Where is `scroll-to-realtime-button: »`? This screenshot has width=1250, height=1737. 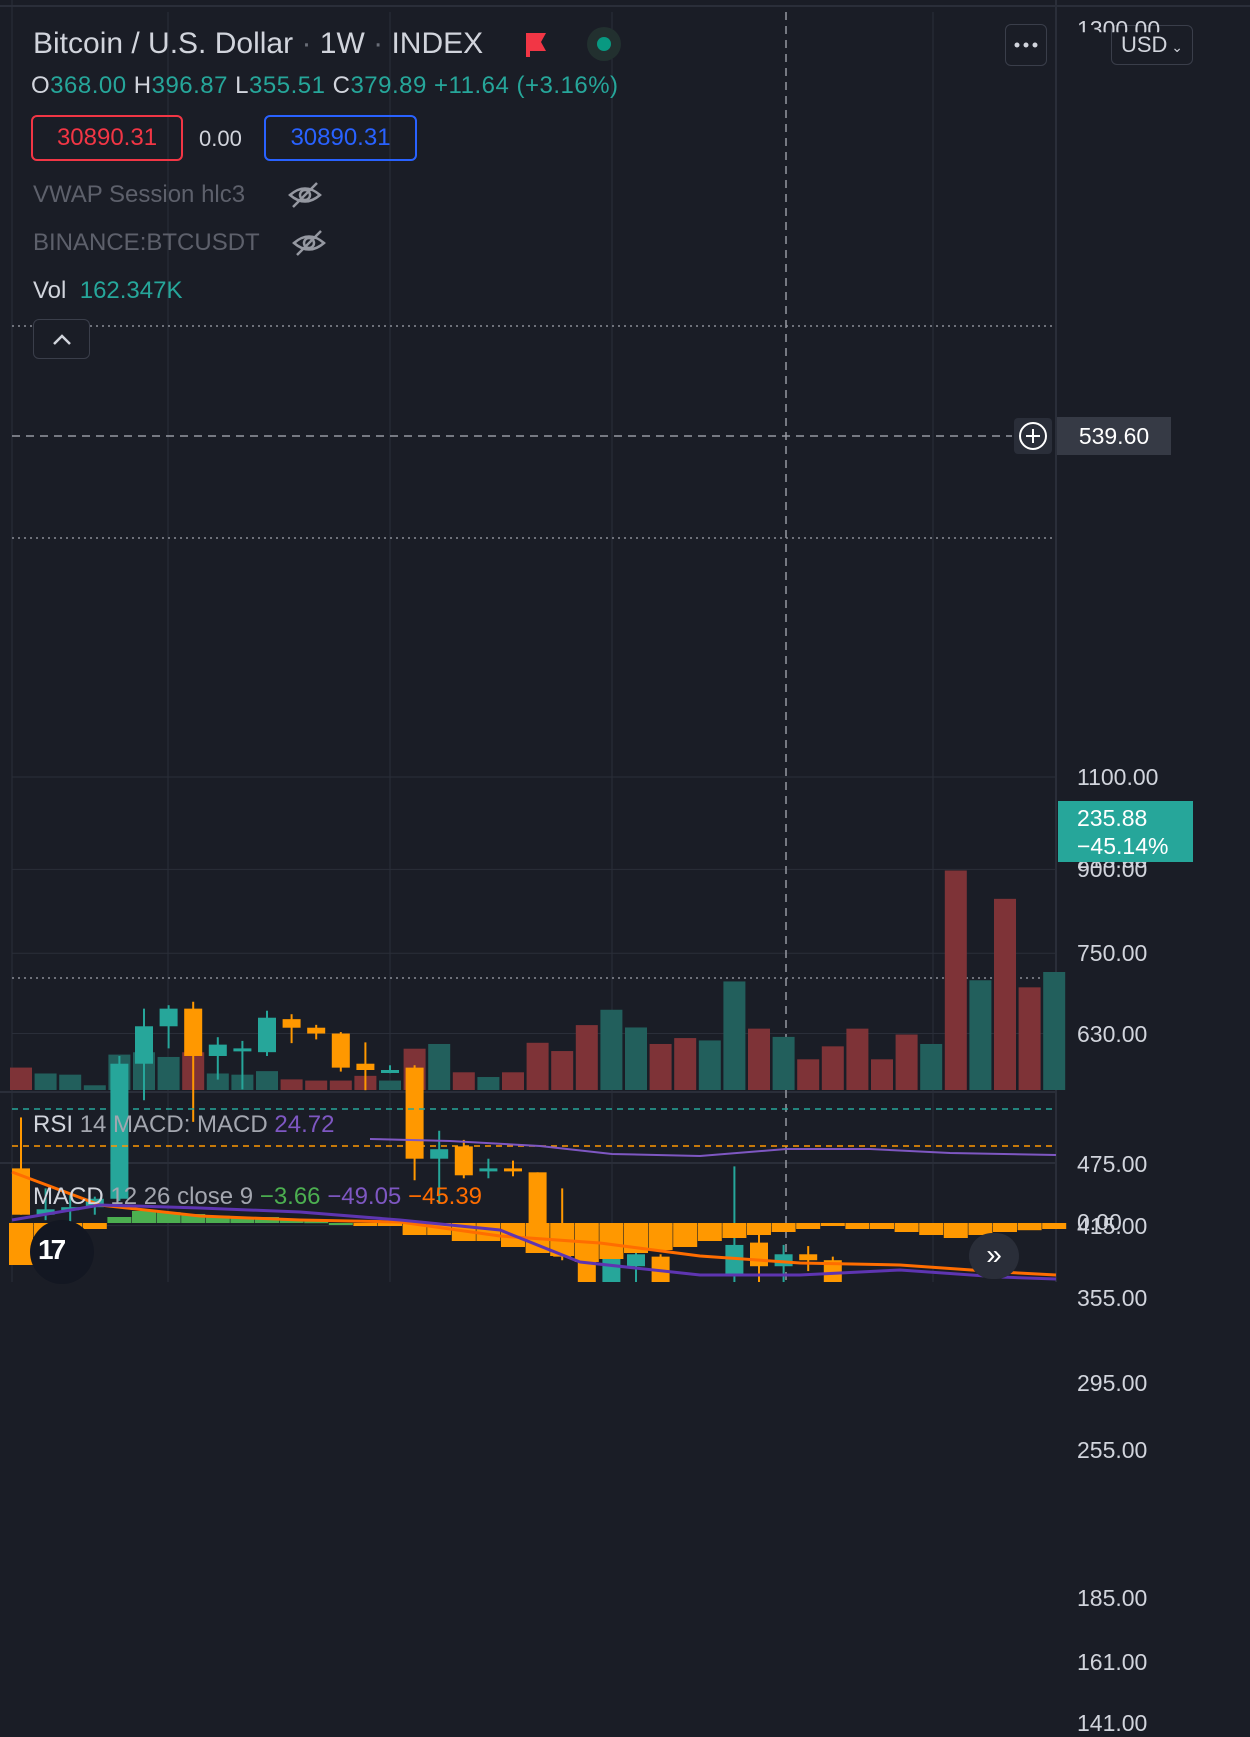 scroll-to-realtime-button: » is located at coordinates (994, 1256).